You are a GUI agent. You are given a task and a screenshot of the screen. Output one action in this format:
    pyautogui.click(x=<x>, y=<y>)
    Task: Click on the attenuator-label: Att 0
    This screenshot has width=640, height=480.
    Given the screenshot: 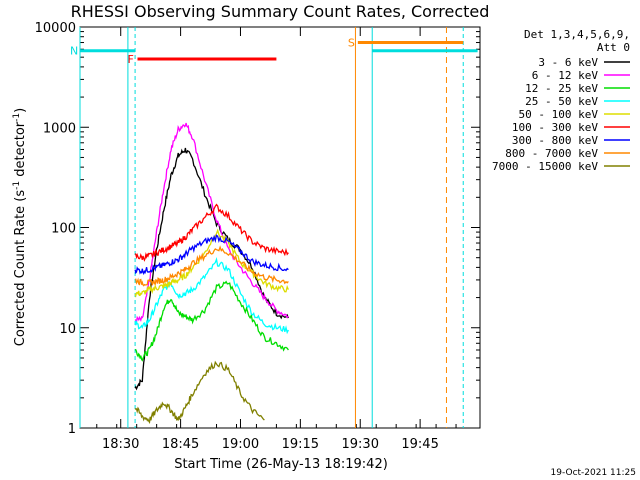 What is the action you would take?
    pyautogui.click(x=613, y=47)
    